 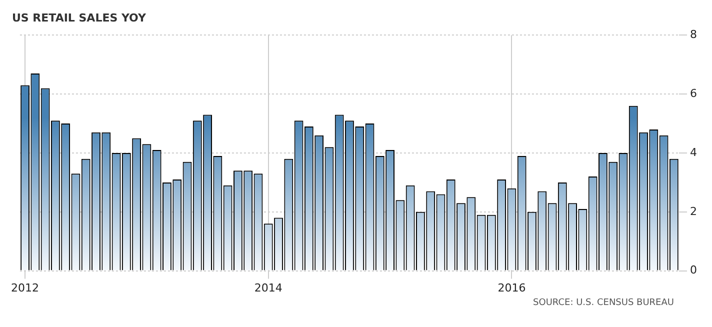 I want to click on chart-title: US RETAIL SALES YOY, so click(x=80, y=17).